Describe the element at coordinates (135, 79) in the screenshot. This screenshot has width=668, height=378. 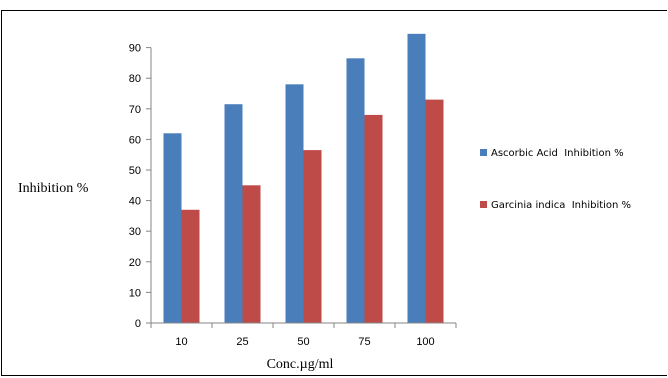
I see `y-tick-label: 80` at that location.